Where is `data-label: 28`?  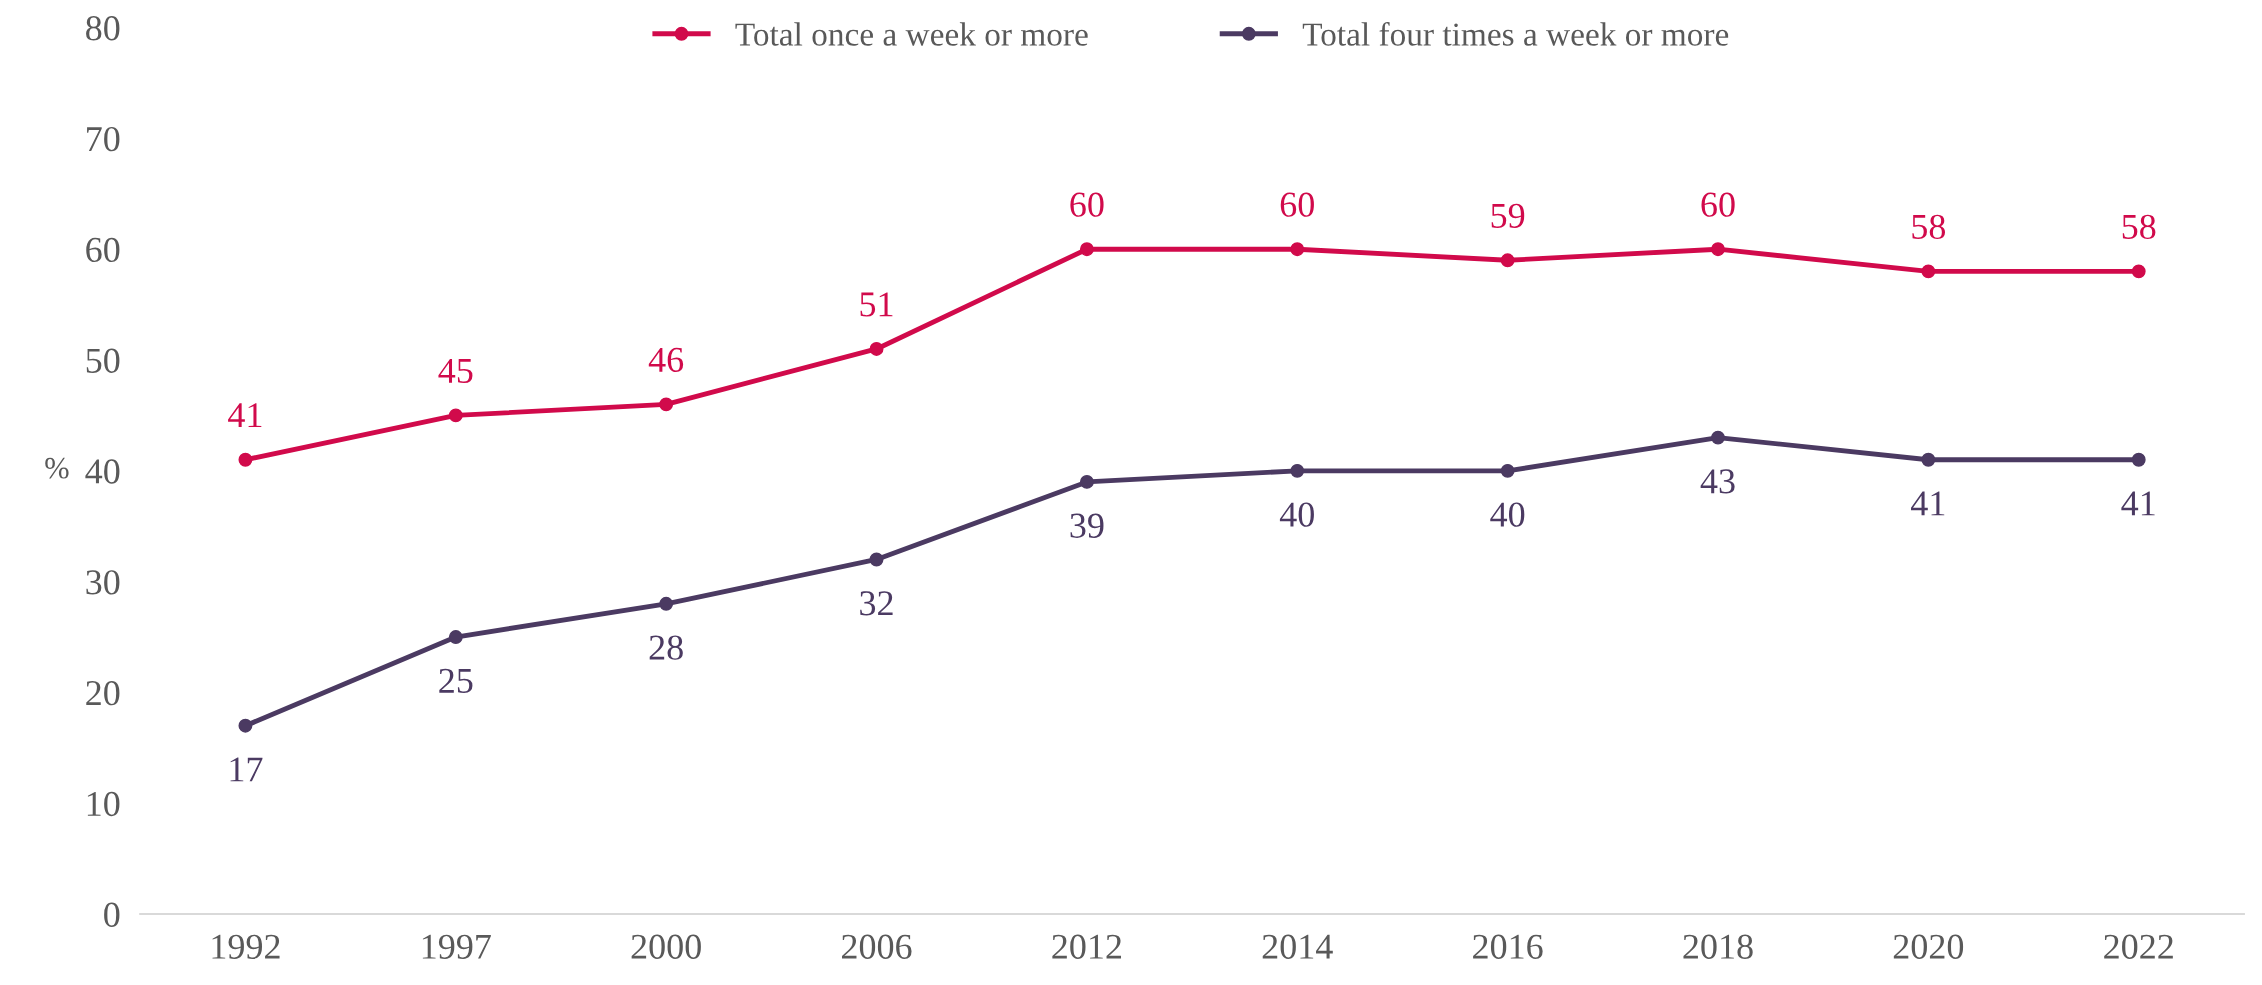 data-label: 28 is located at coordinates (666, 647).